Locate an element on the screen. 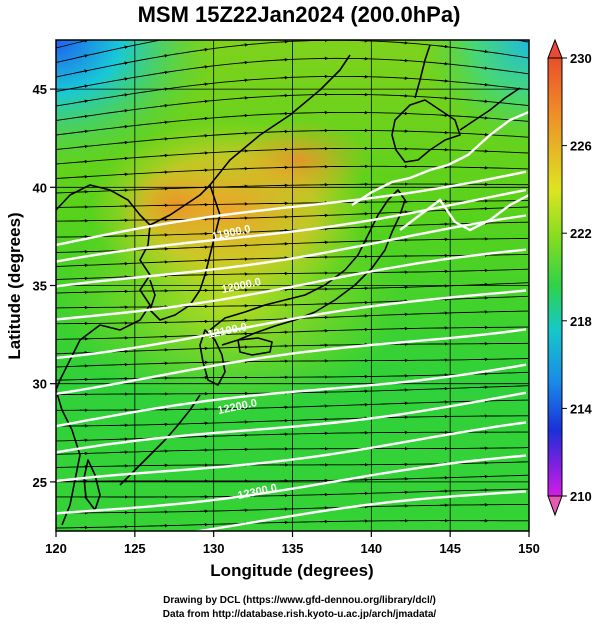 This screenshot has height=625, width=599. y-tick-label: 25 is located at coordinates (40, 482).